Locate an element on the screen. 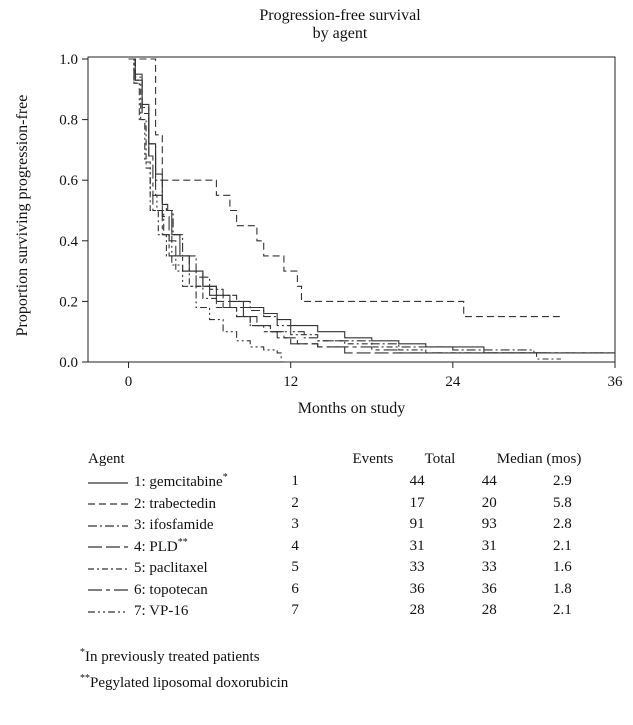 The image size is (633, 725). total-cell: 93 is located at coordinates (489, 524).